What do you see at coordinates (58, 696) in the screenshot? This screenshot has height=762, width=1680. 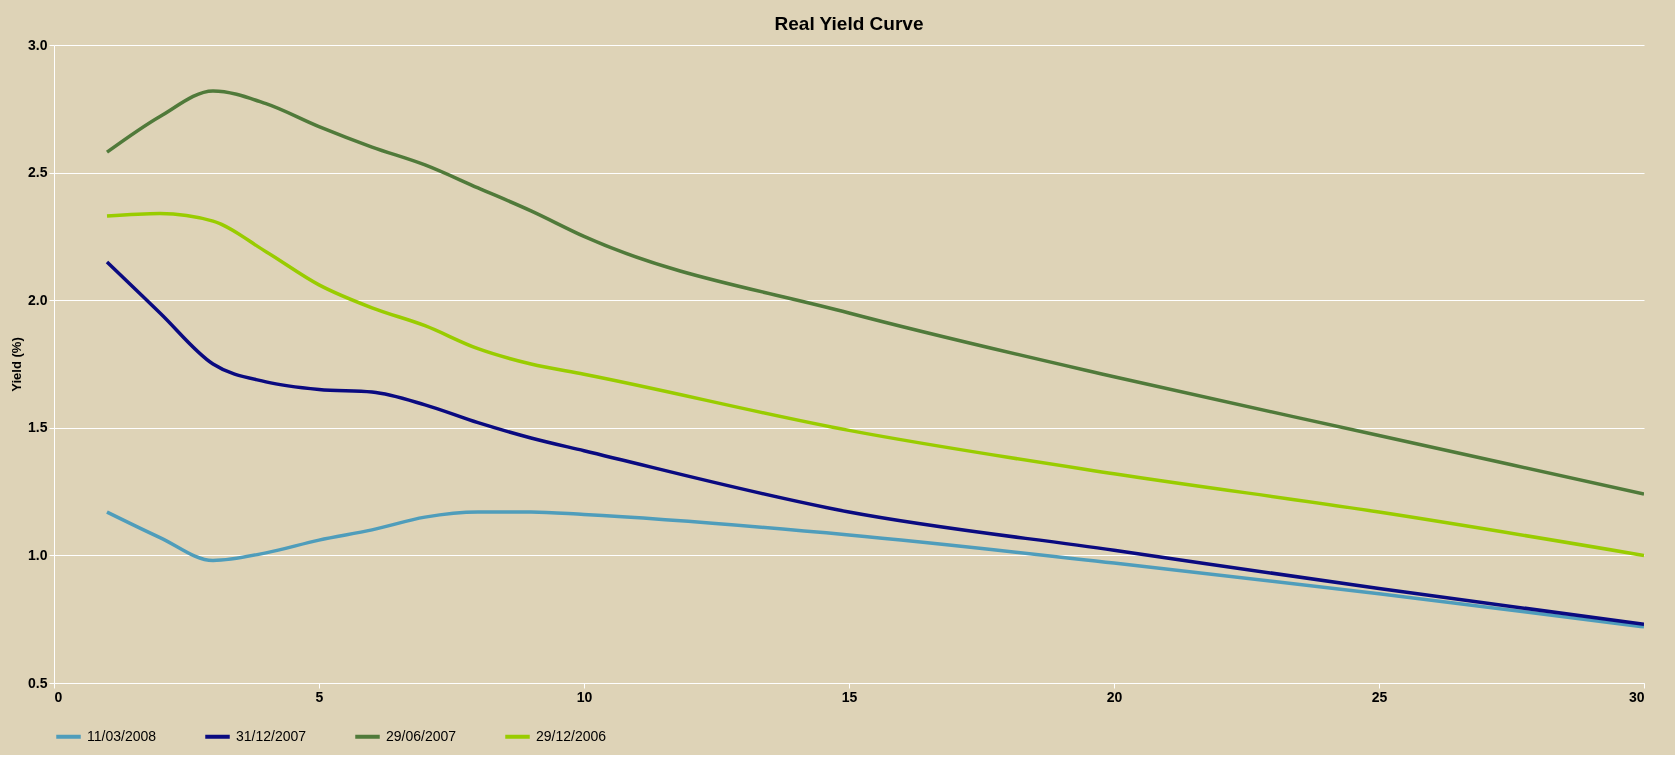 I see `x-tick-label: 0` at bounding box center [58, 696].